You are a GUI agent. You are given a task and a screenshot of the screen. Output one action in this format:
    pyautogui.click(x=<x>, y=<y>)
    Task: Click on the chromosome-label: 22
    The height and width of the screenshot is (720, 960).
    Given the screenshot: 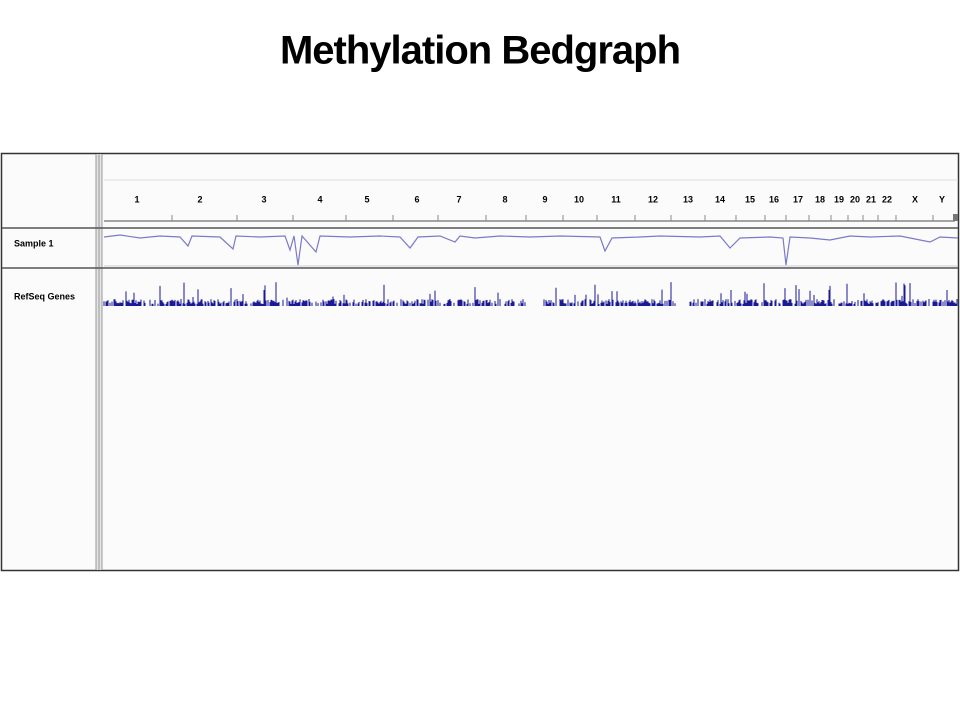 What is the action you would take?
    pyautogui.click(x=887, y=199)
    